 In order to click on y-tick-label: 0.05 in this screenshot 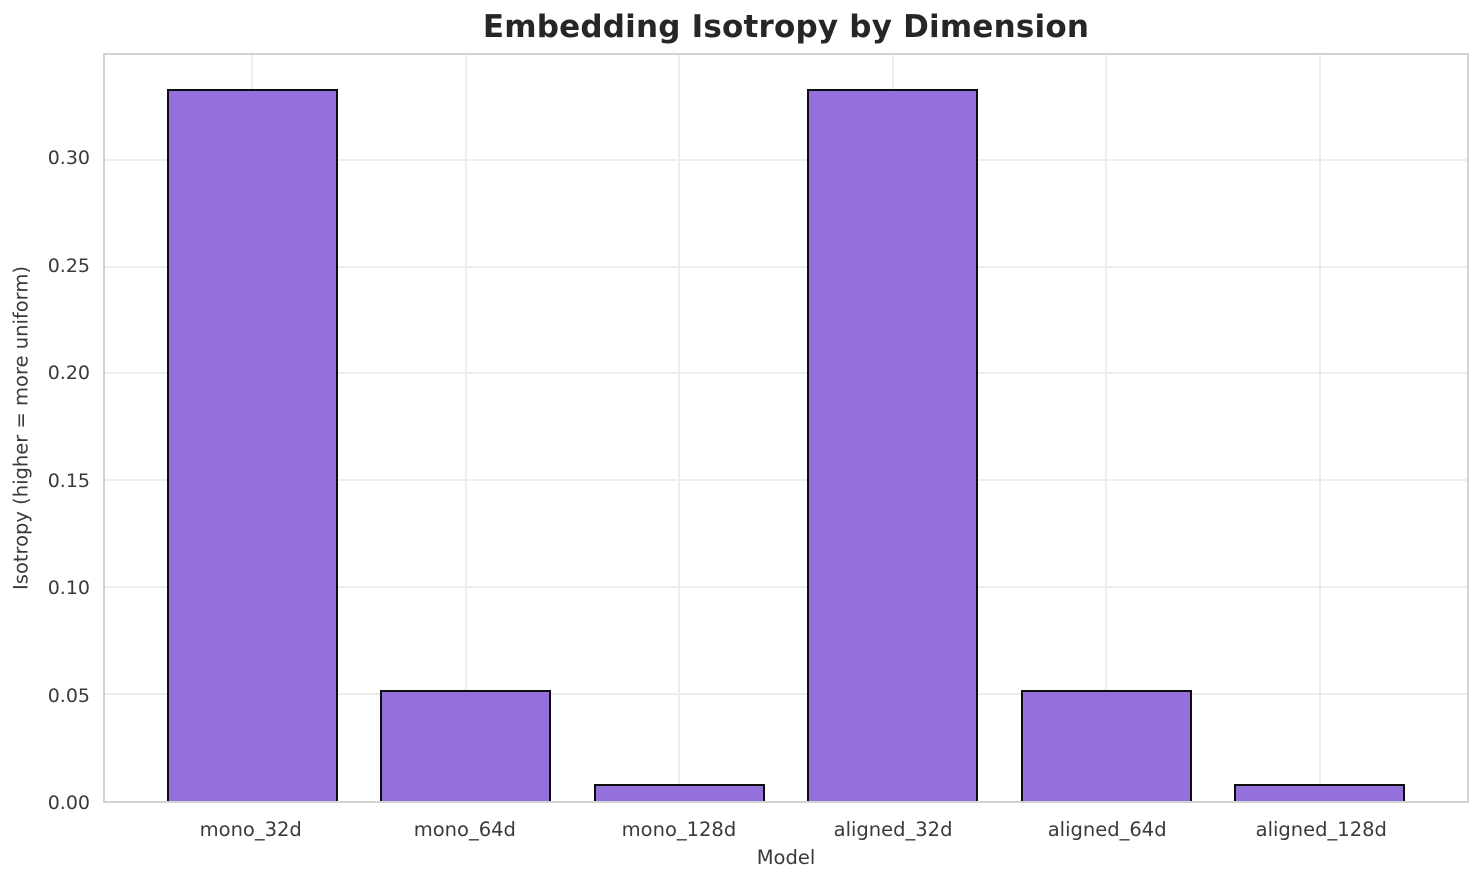, I will do `click(68, 695)`.